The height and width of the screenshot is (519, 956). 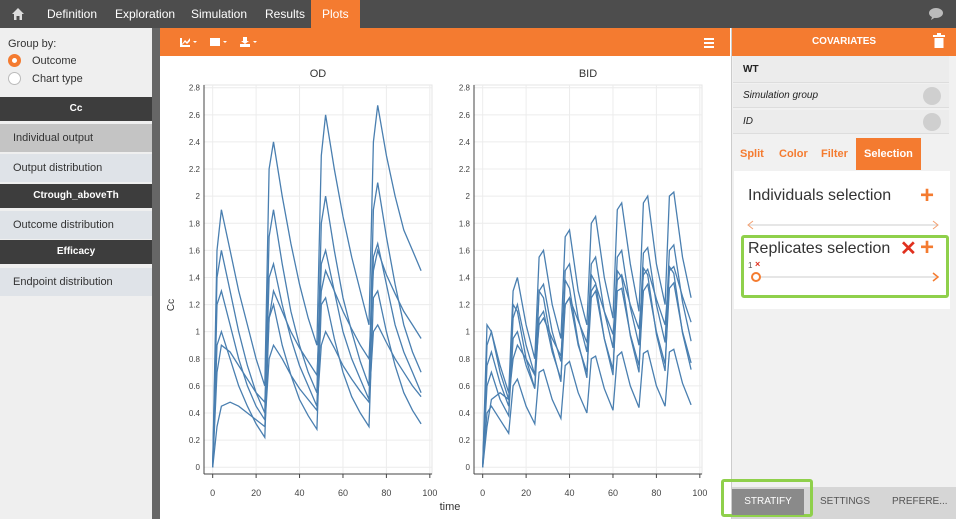 What do you see at coordinates (936, 14) in the screenshot?
I see `chat-icon` at bounding box center [936, 14].